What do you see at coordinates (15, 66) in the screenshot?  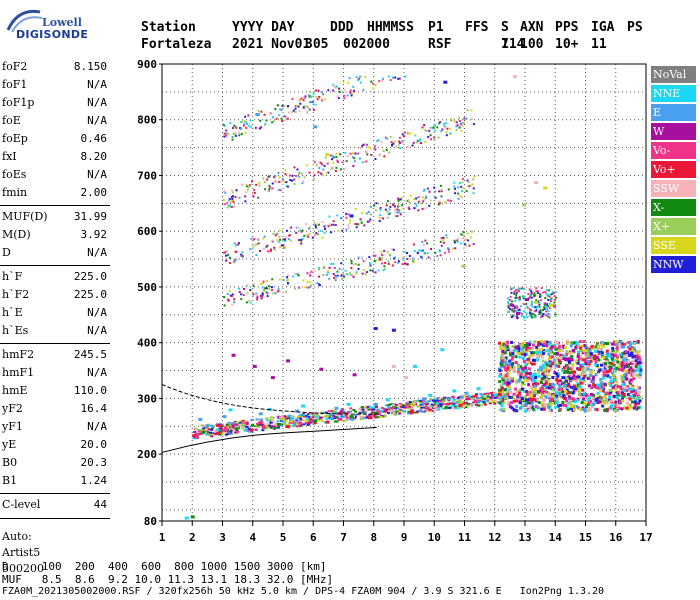 I see `param-name: foF2` at bounding box center [15, 66].